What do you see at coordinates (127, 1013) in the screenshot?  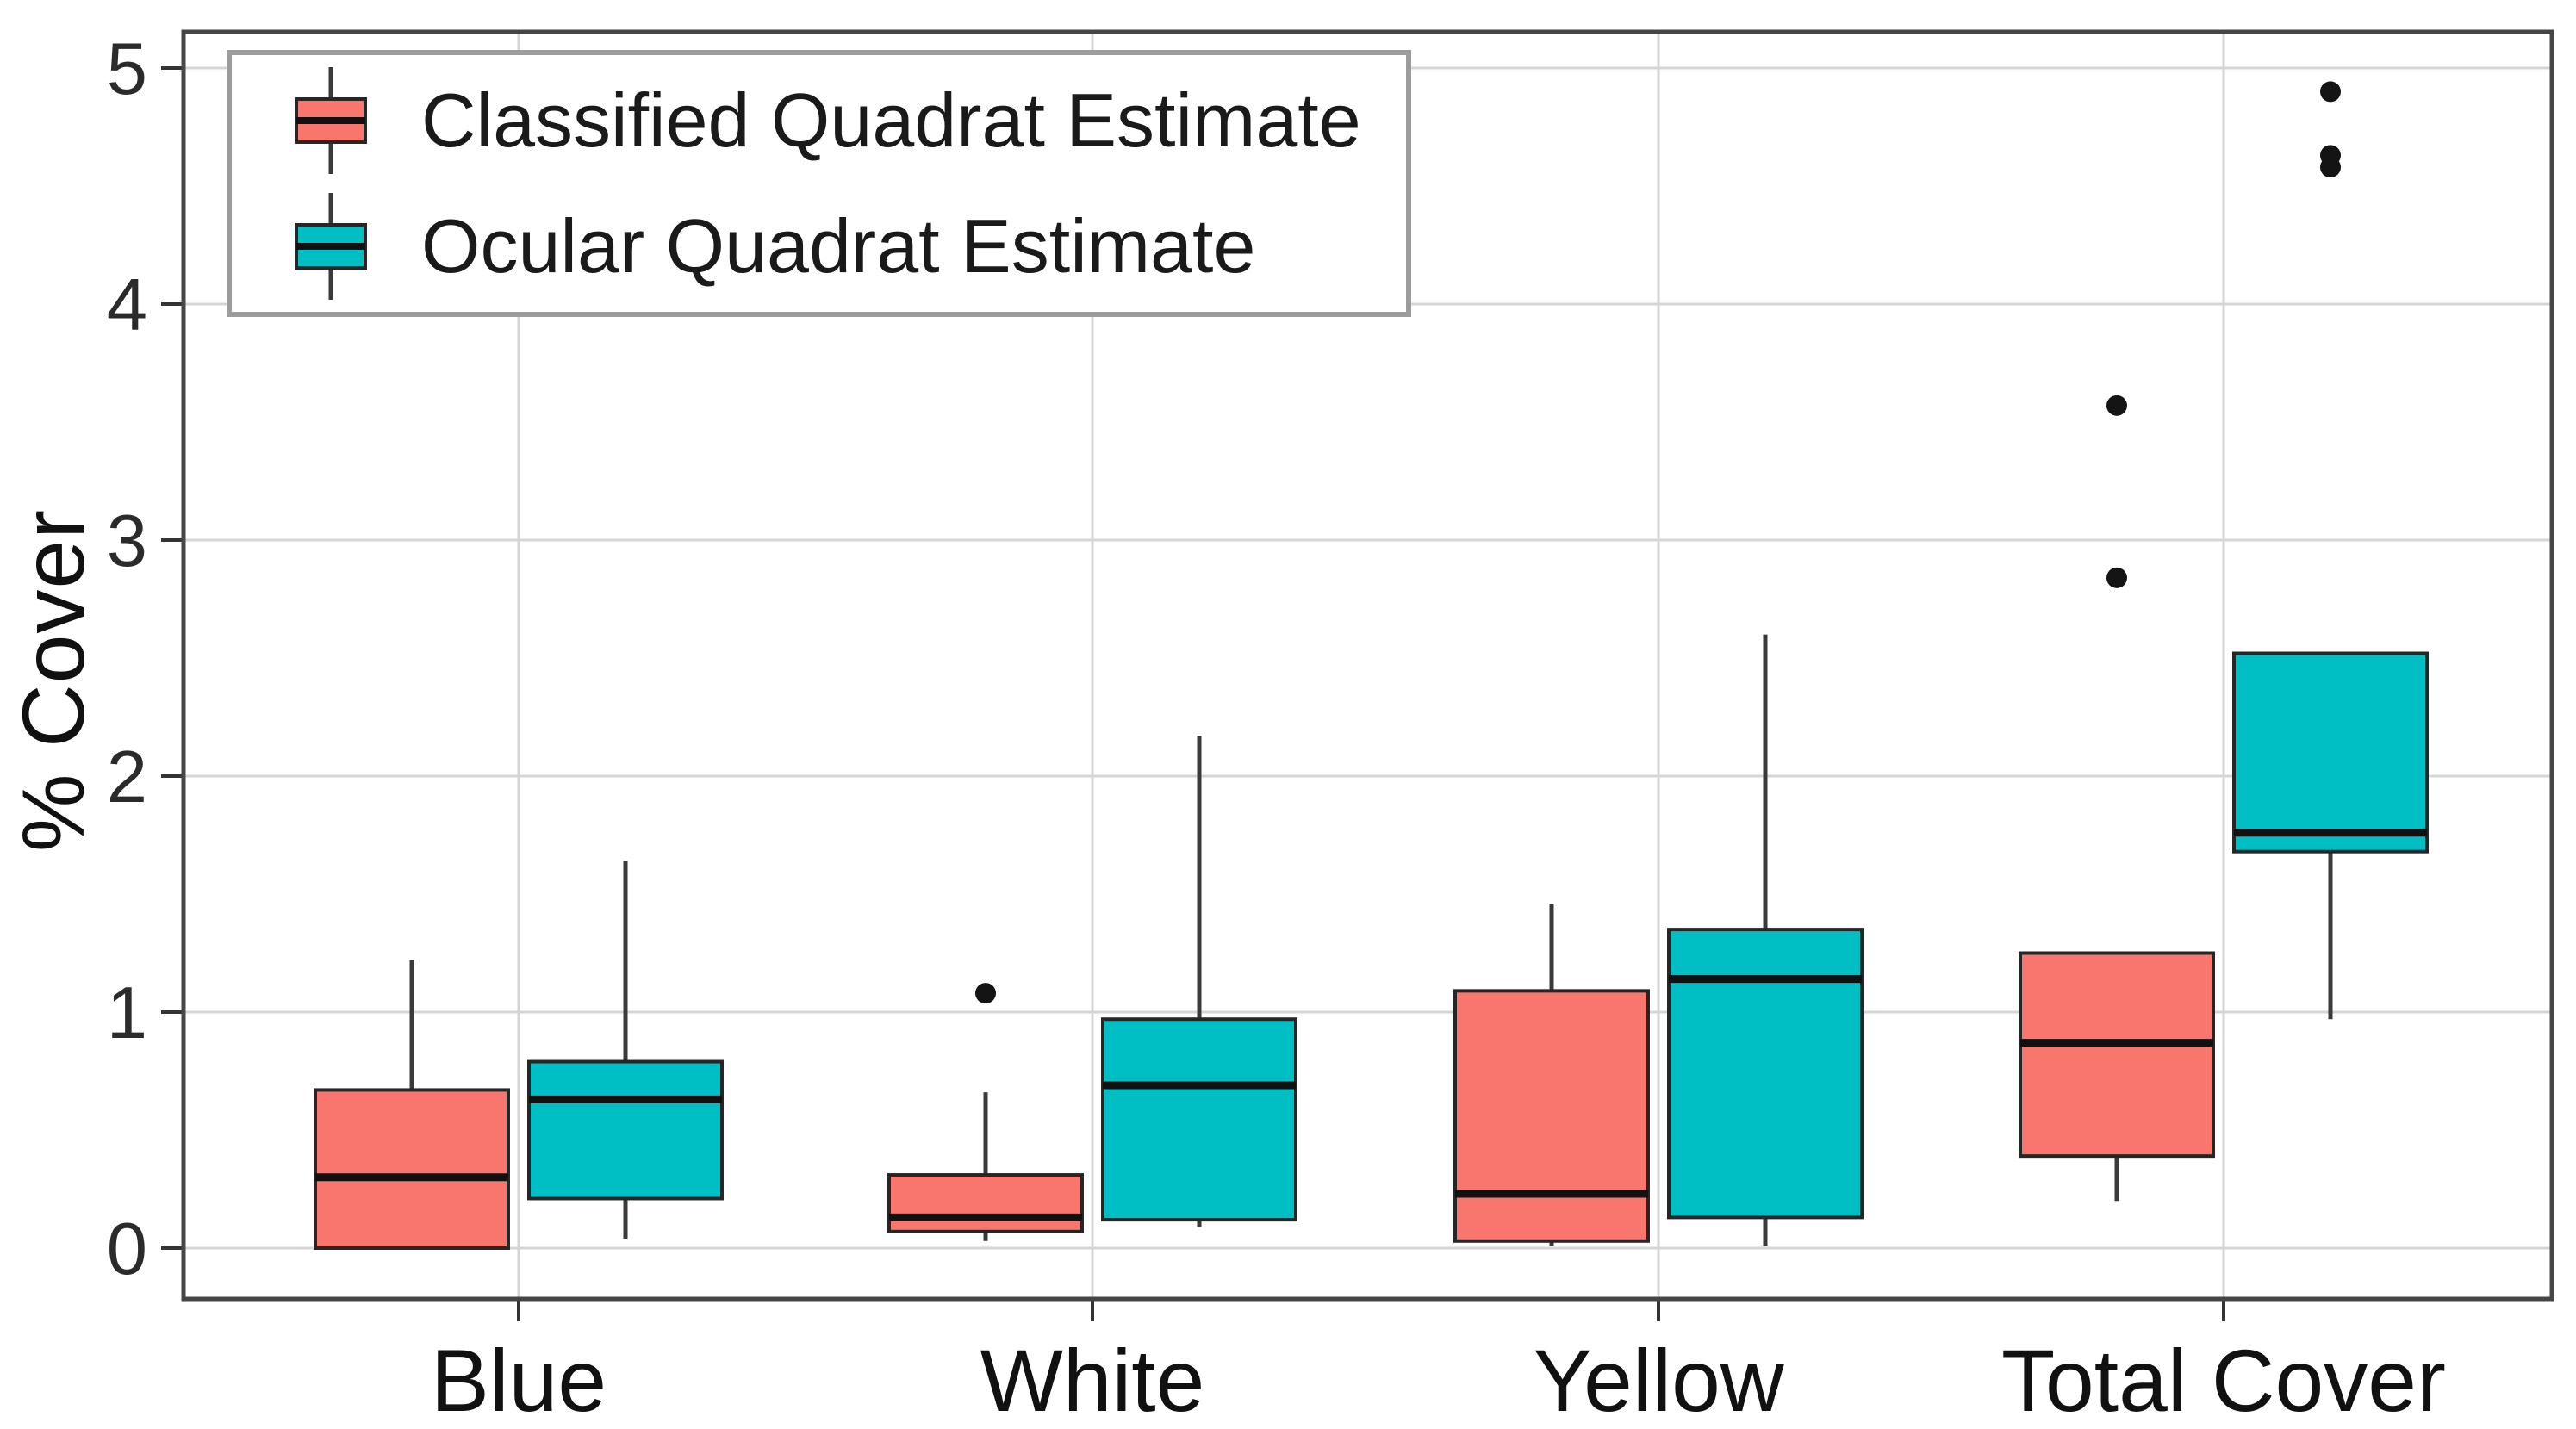 I see `y-tick-label: 1` at bounding box center [127, 1013].